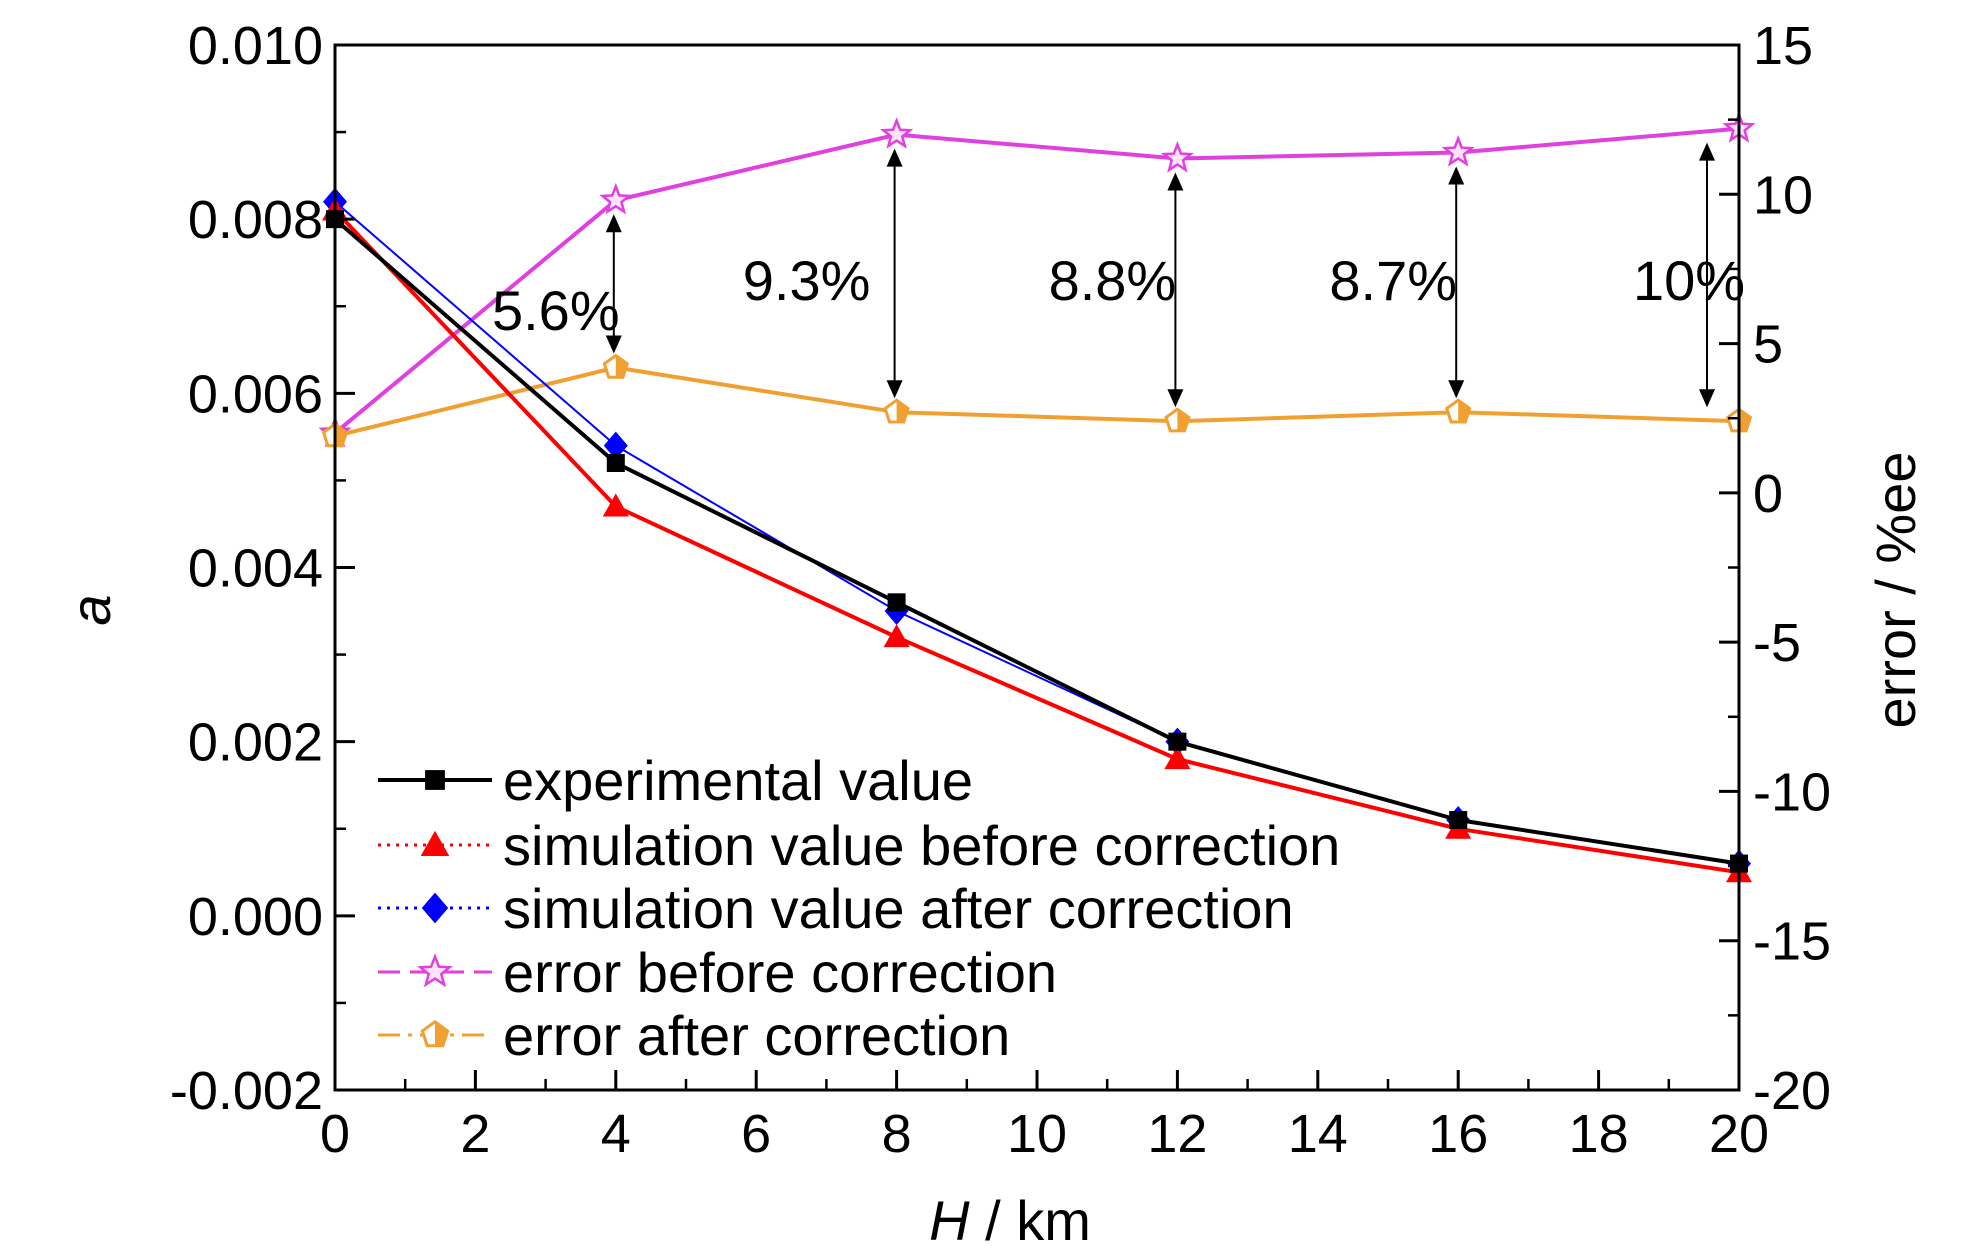 This screenshot has height=1252, width=1984. What do you see at coordinates (255, 917) in the screenshot?
I see `y-tick-label: 0.000` at bounding box center [255, 917].